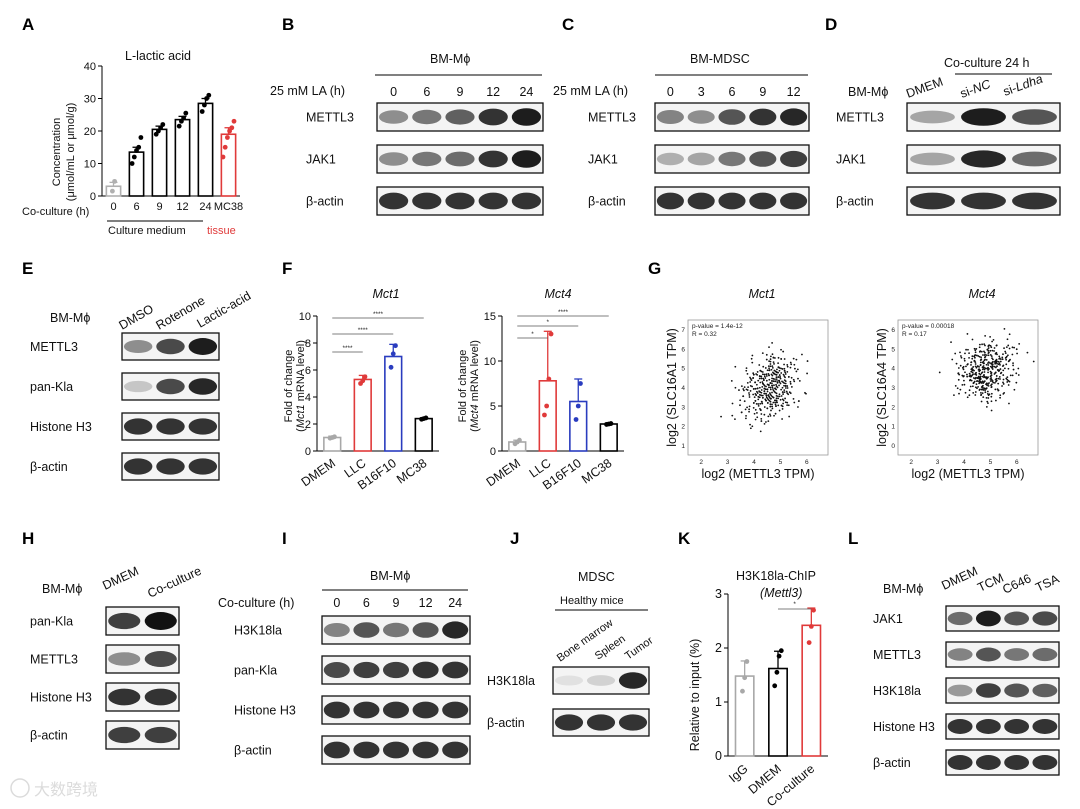 The width and height of the screenshot is (1080, 809). What do you see at coordinates (1016, 583) in the screenshot?
I see `panel-l-lane-c646: C646` at bounding box center [1016, 583].